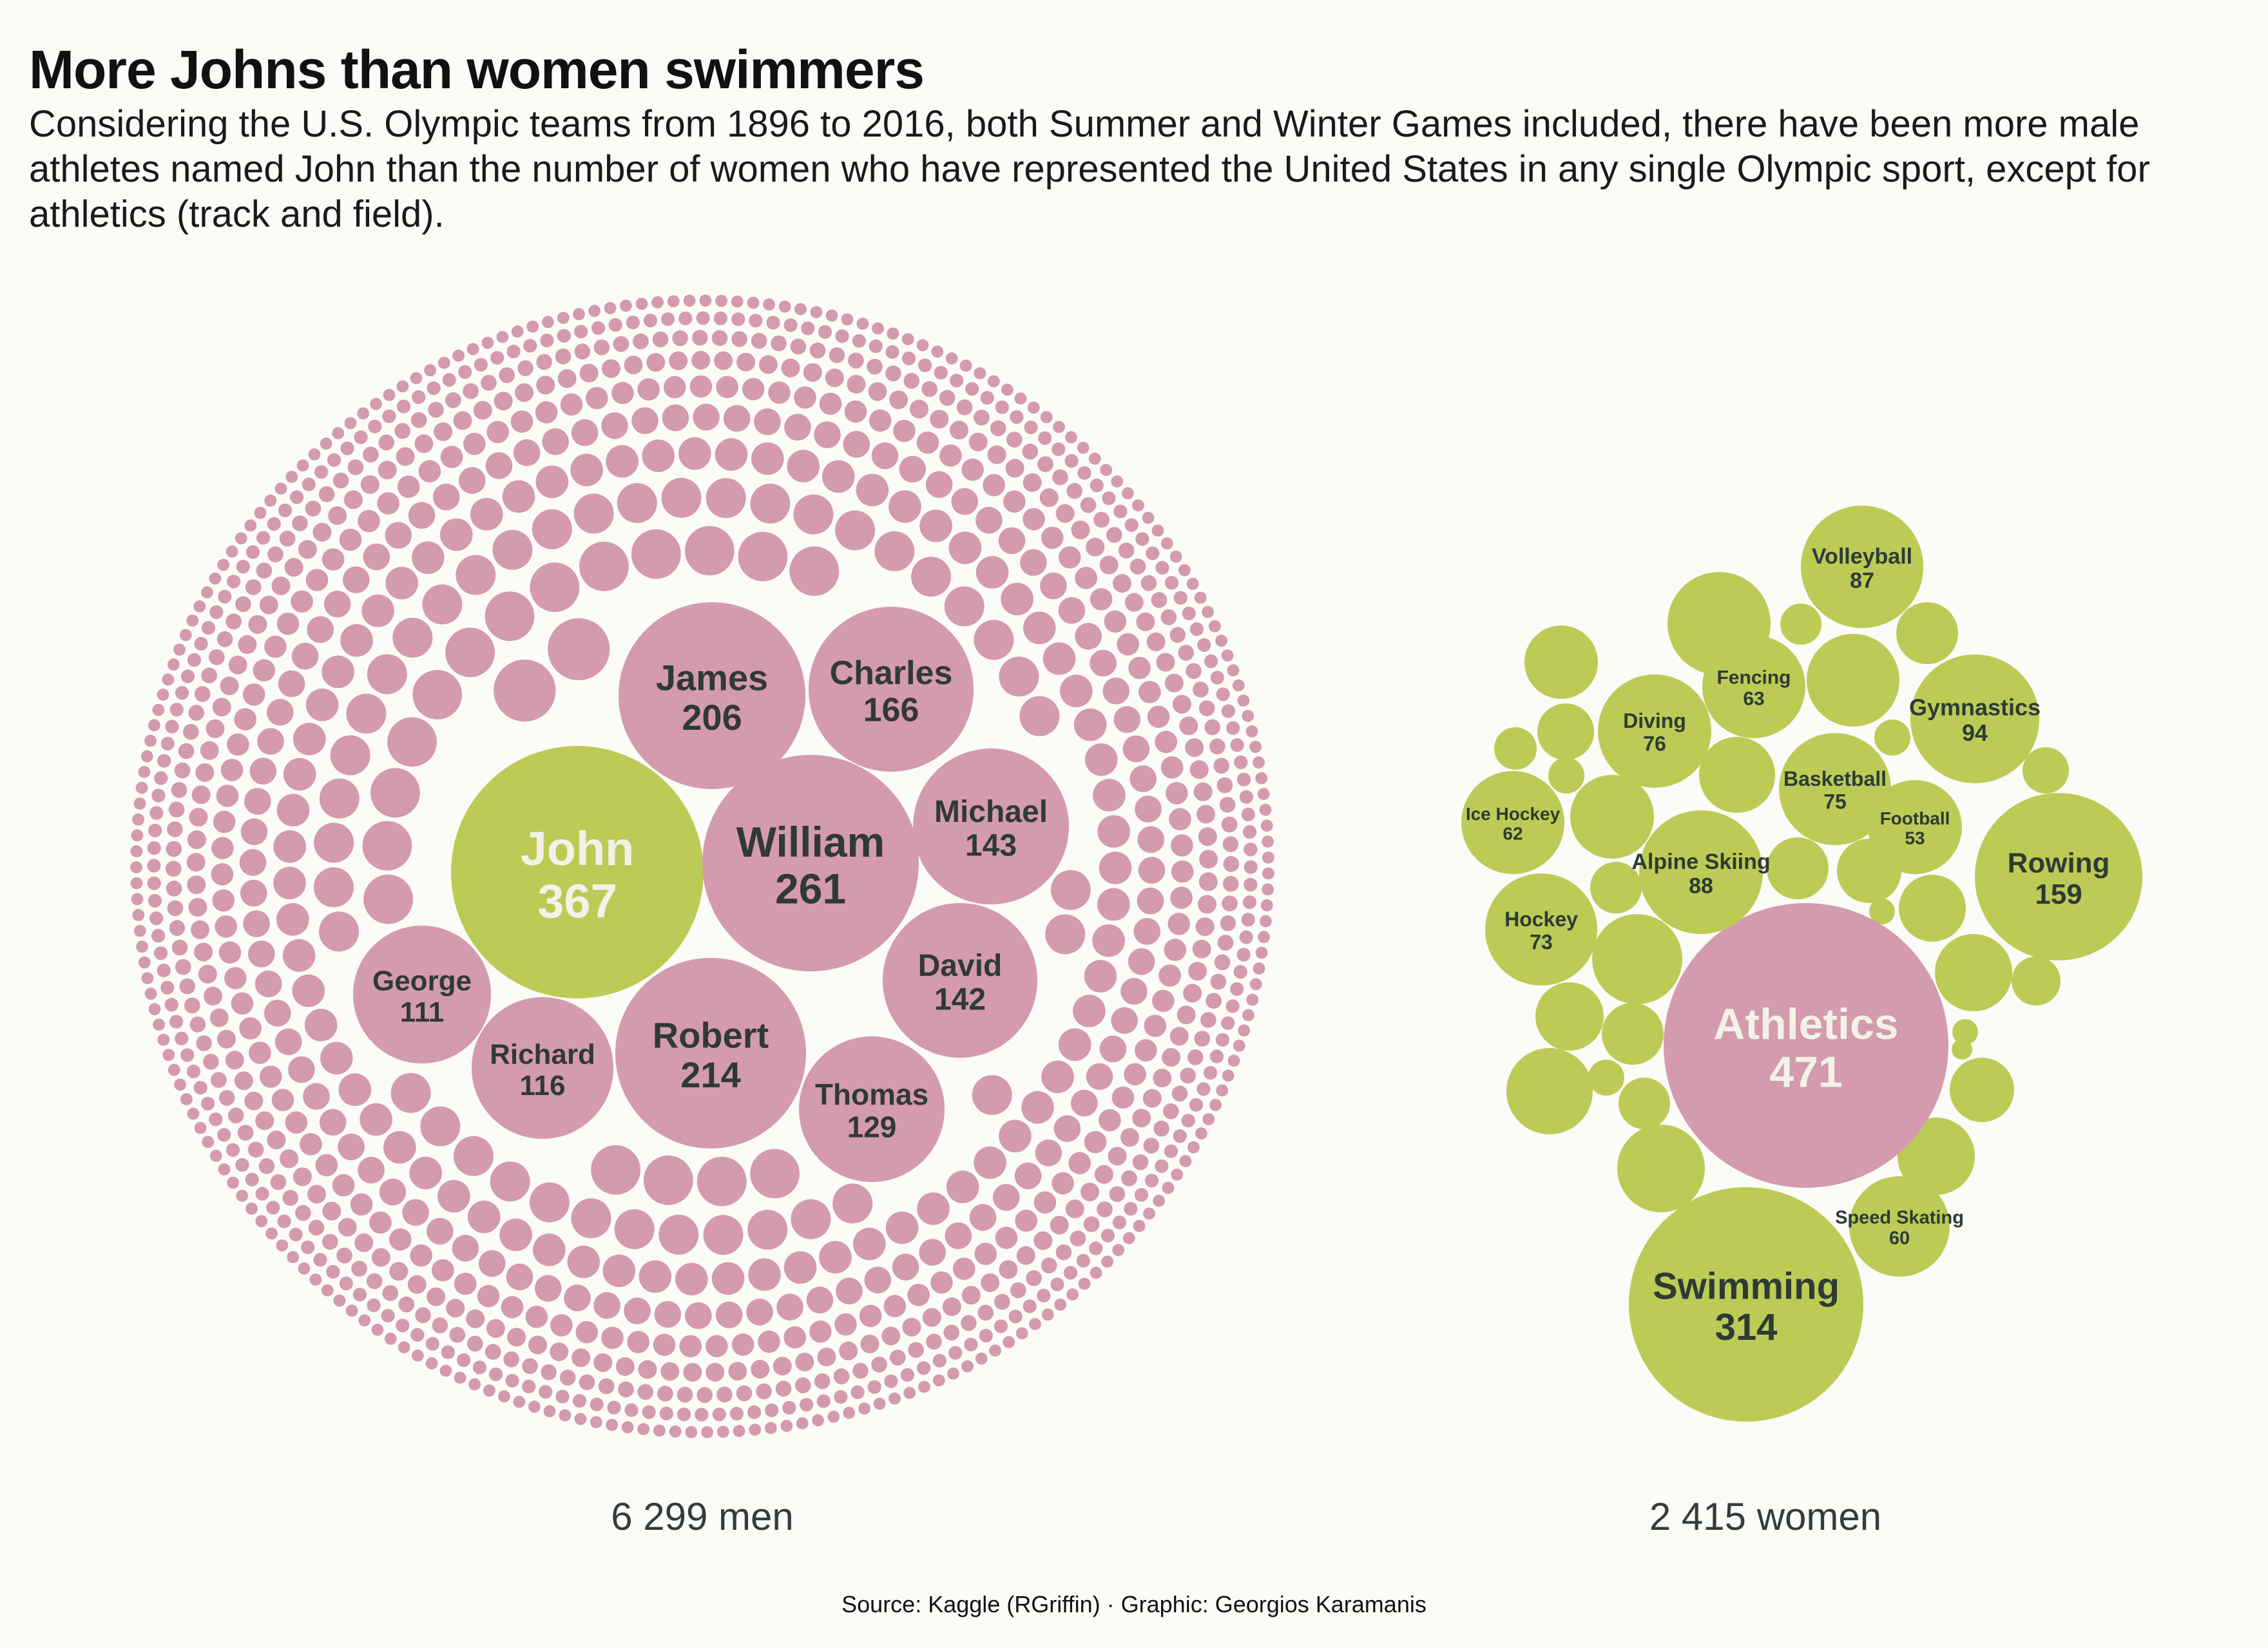  What do you see at coordinates (1835, 789) in the screenshot?
I see `bubble-basketball` at bounding box center [1835, 789].